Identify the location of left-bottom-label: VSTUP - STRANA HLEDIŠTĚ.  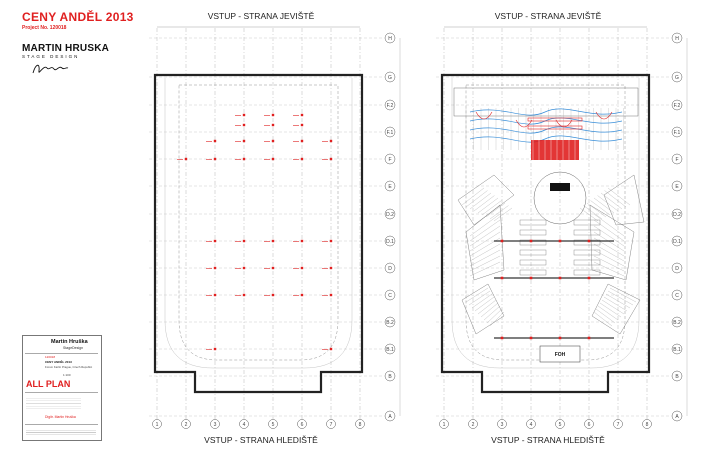
(261, 440).